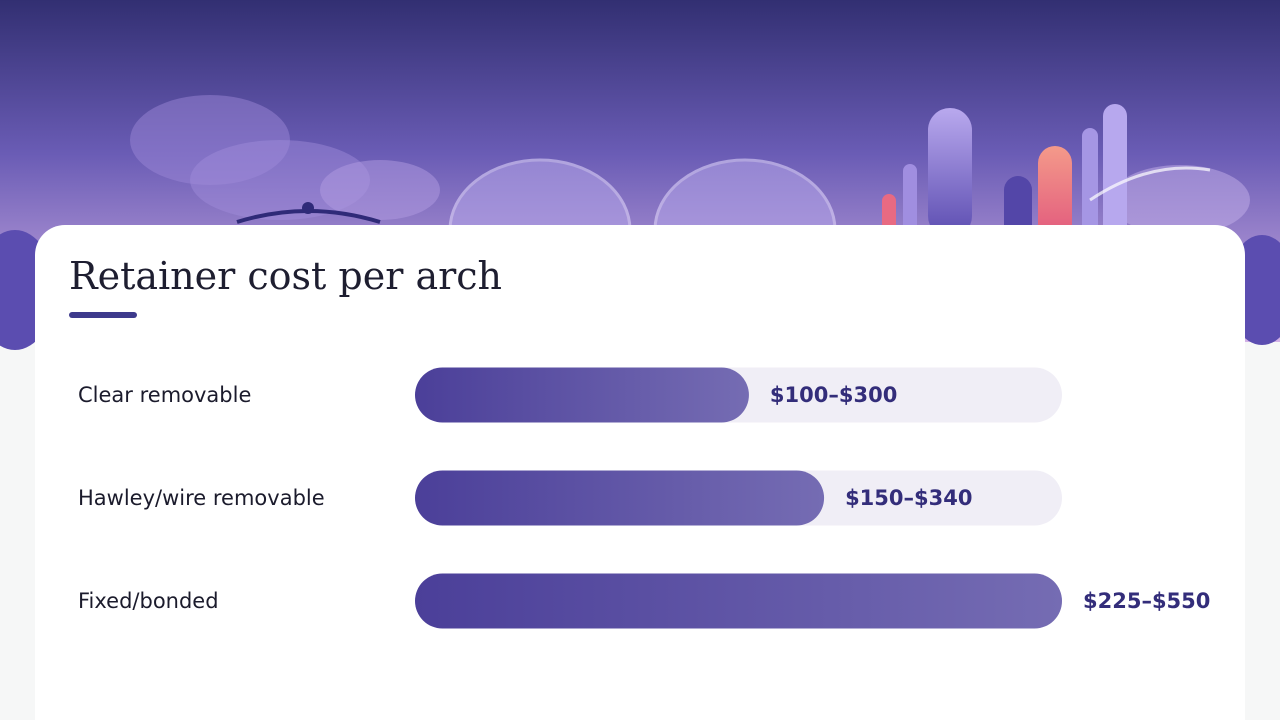 The width and height of the screenshot is (1280, 720). What do you see at coordinates (1146, 601) in the screenshot?
I see `value-label: $225–$550` at bounding box center [1146, 601].